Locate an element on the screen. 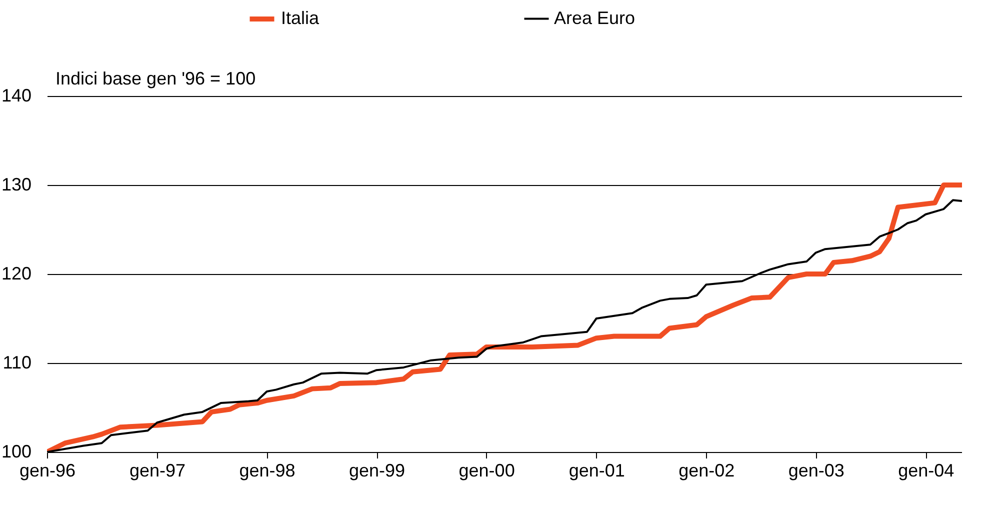 The width and height of the screenshot is (986, 506). y-tick-label: 140 is located at coordinates (16, 96).